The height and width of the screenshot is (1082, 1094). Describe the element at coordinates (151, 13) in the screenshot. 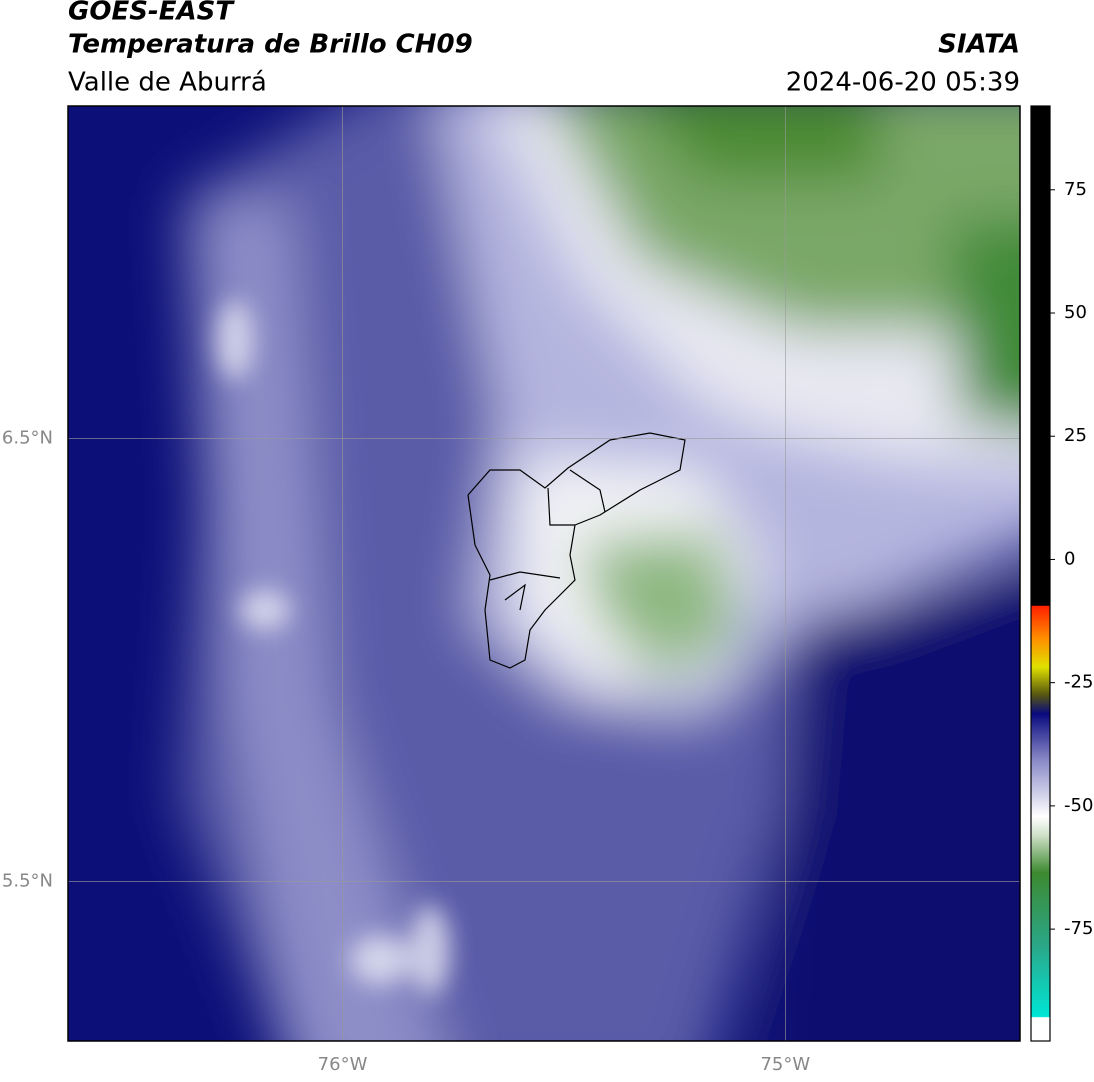

I see `title: GOES-EAST` at that location.